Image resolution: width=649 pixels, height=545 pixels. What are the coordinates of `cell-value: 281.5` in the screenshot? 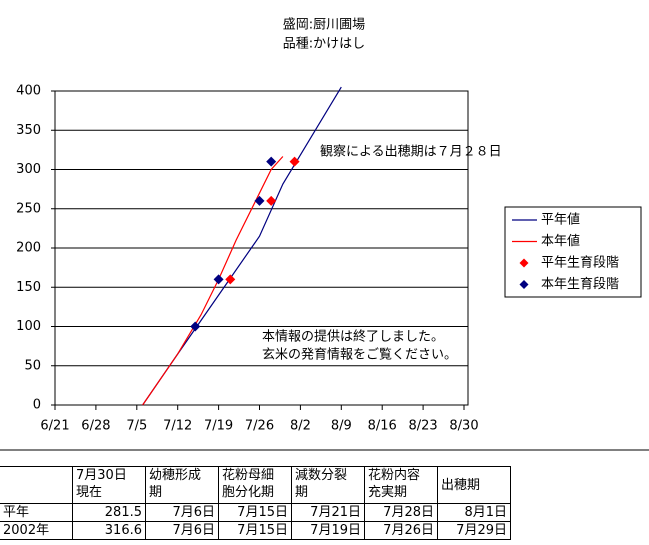 It's located at (123, 512).